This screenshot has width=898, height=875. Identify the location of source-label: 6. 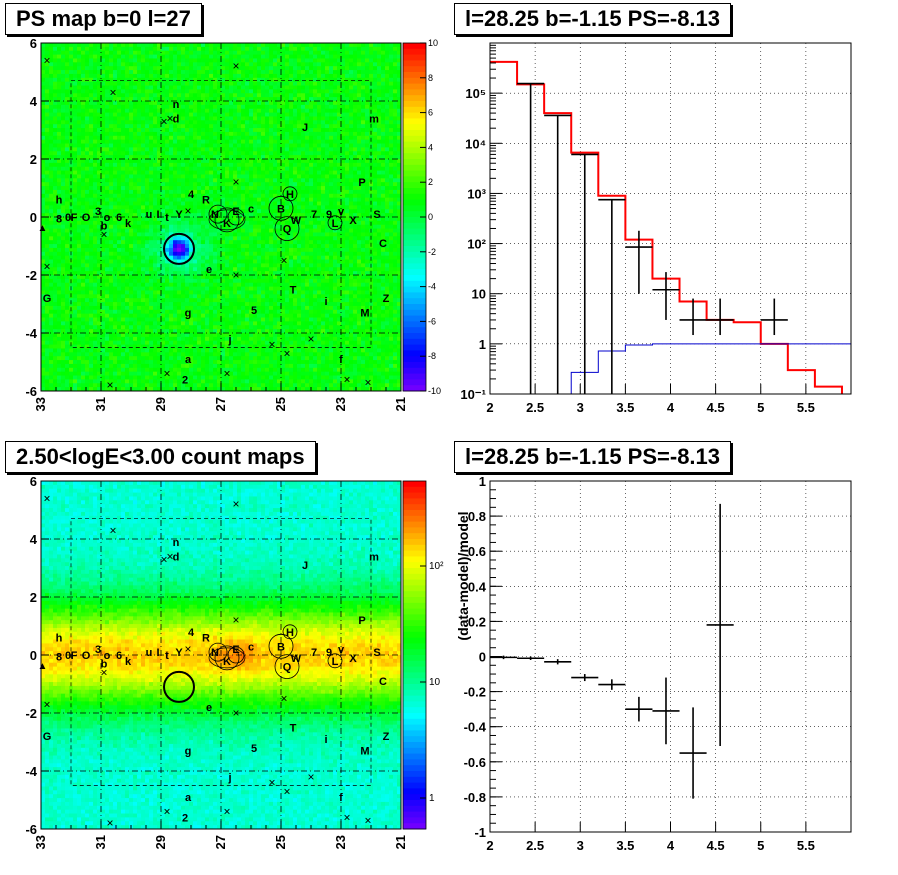
(119, 218).